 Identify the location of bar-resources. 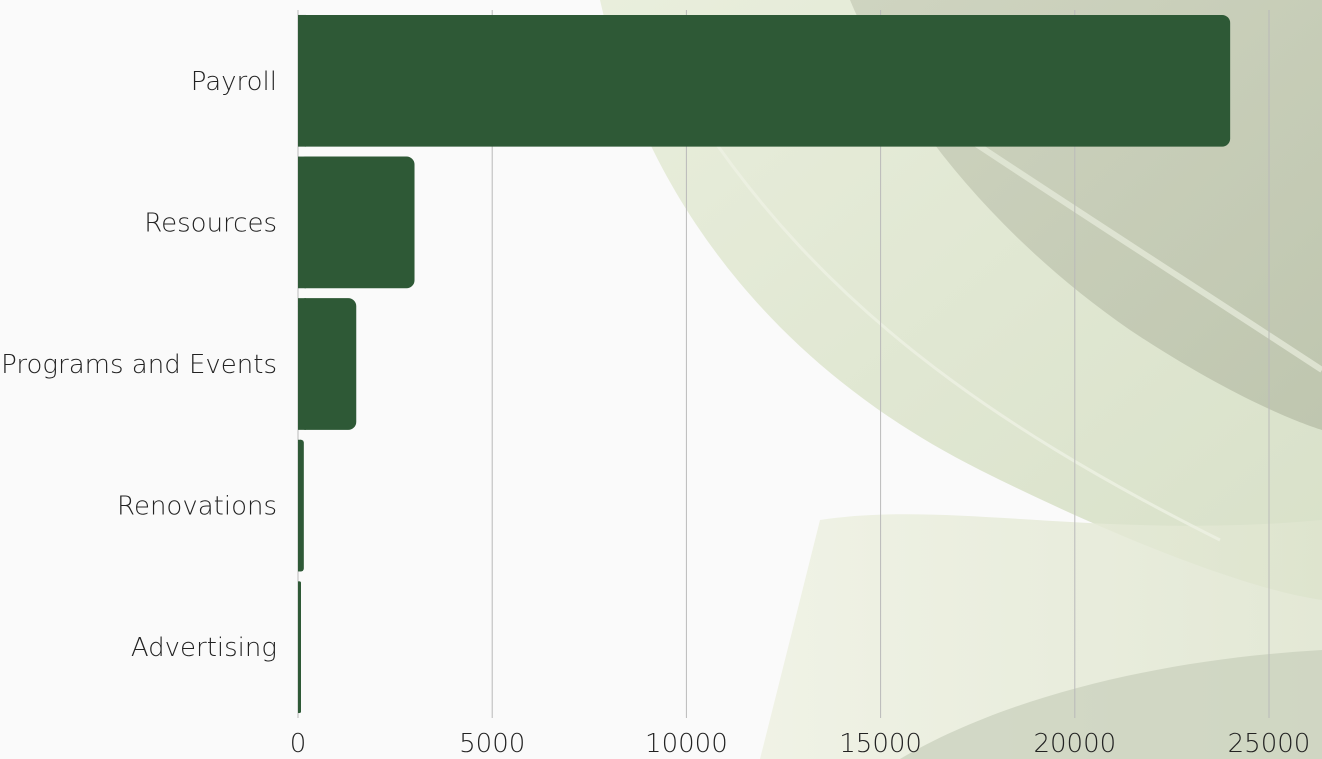
(356, 222).